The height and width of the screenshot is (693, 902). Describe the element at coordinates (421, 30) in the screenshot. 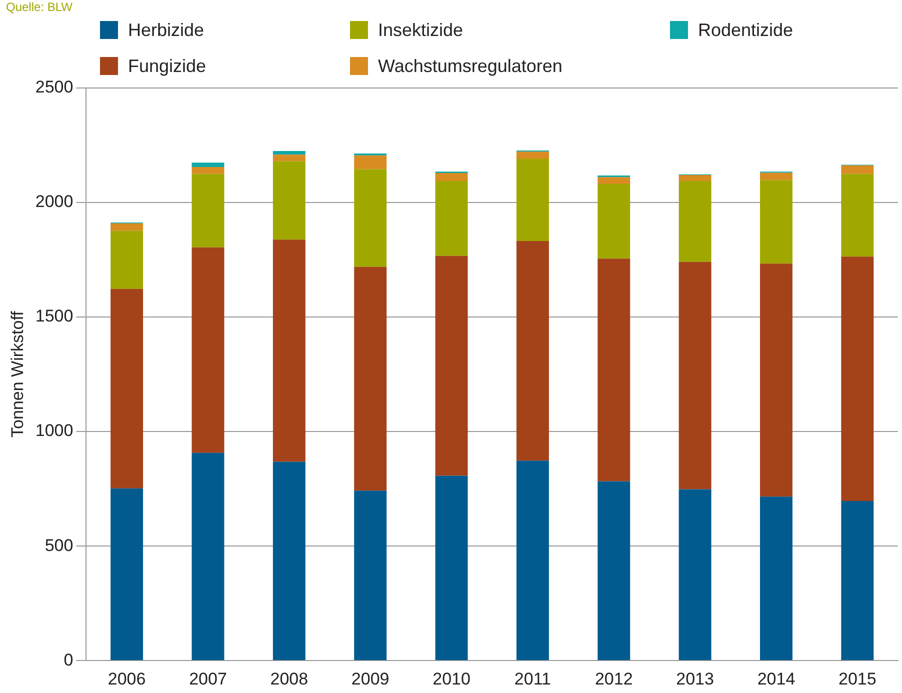

I see `legend-label: Insektizide` at that location.